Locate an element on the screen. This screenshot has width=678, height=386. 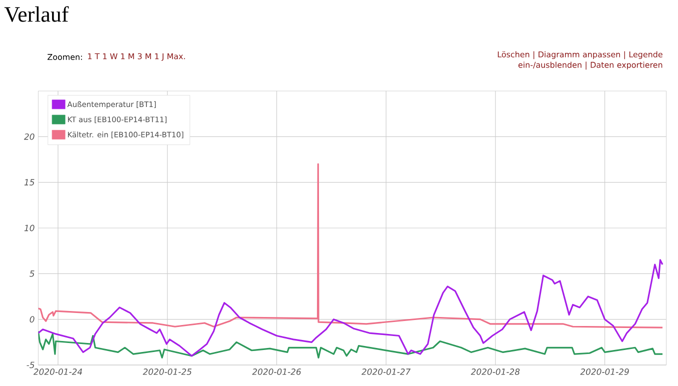
x-tick-label: 2020-01-26 is located at coordinates (276, 371).